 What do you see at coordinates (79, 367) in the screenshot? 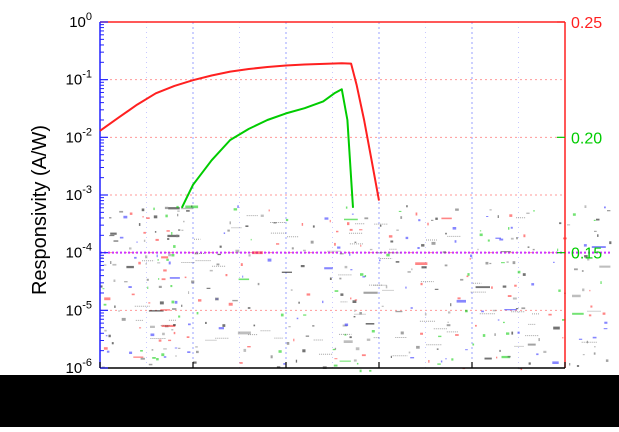
I see `y-left-tick-label: 10⁻⁶` at bounding box center [79, 367].